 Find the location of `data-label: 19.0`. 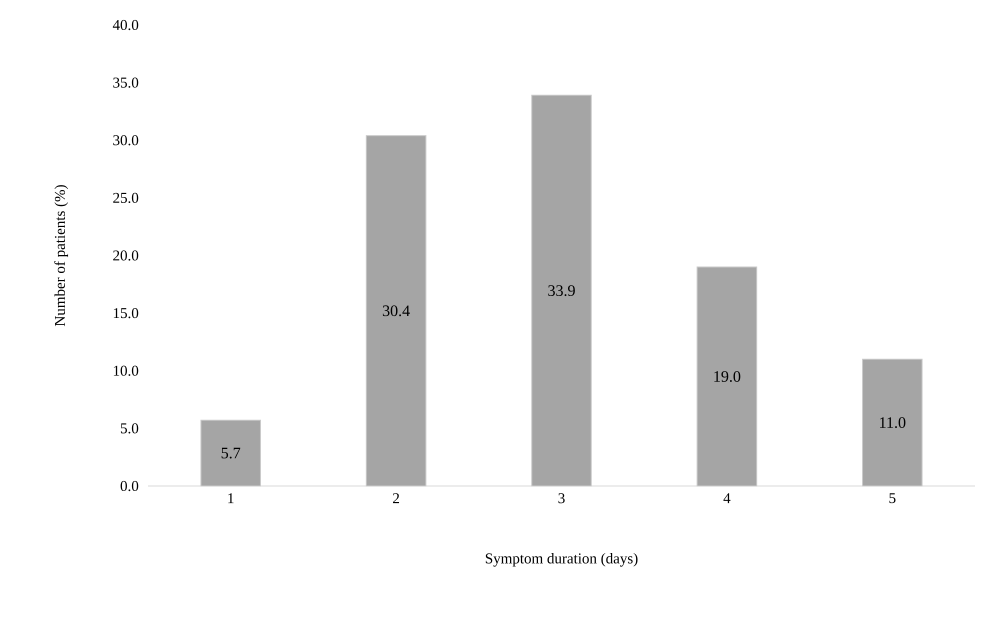

data-label: 19.0 is located at coordinates (727, 376).